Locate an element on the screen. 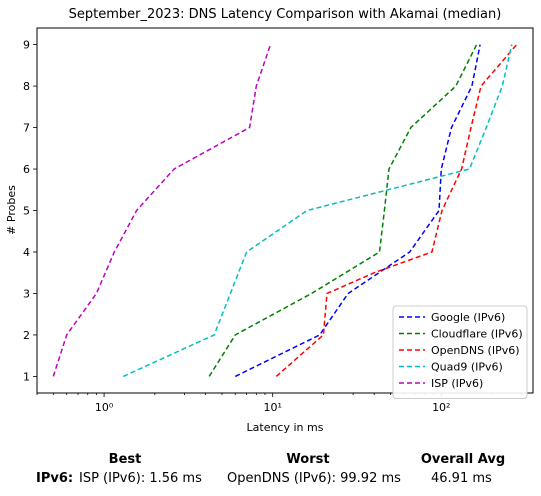  y-tick-label: 2 is located at coordinates (26, 335).